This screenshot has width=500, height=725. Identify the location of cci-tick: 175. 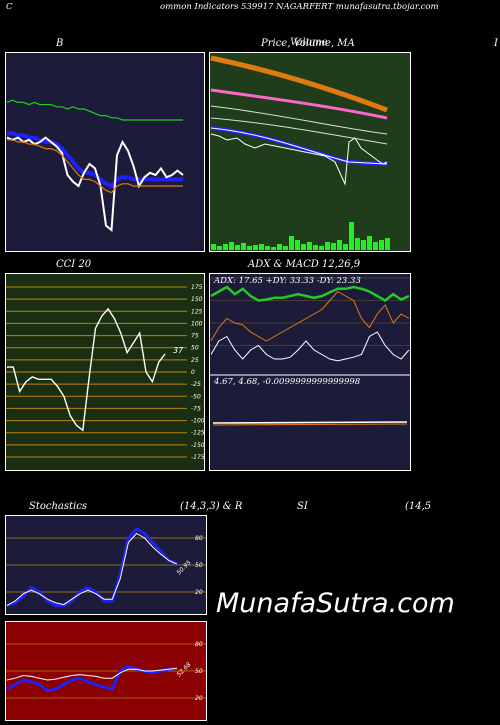
(197, 287).